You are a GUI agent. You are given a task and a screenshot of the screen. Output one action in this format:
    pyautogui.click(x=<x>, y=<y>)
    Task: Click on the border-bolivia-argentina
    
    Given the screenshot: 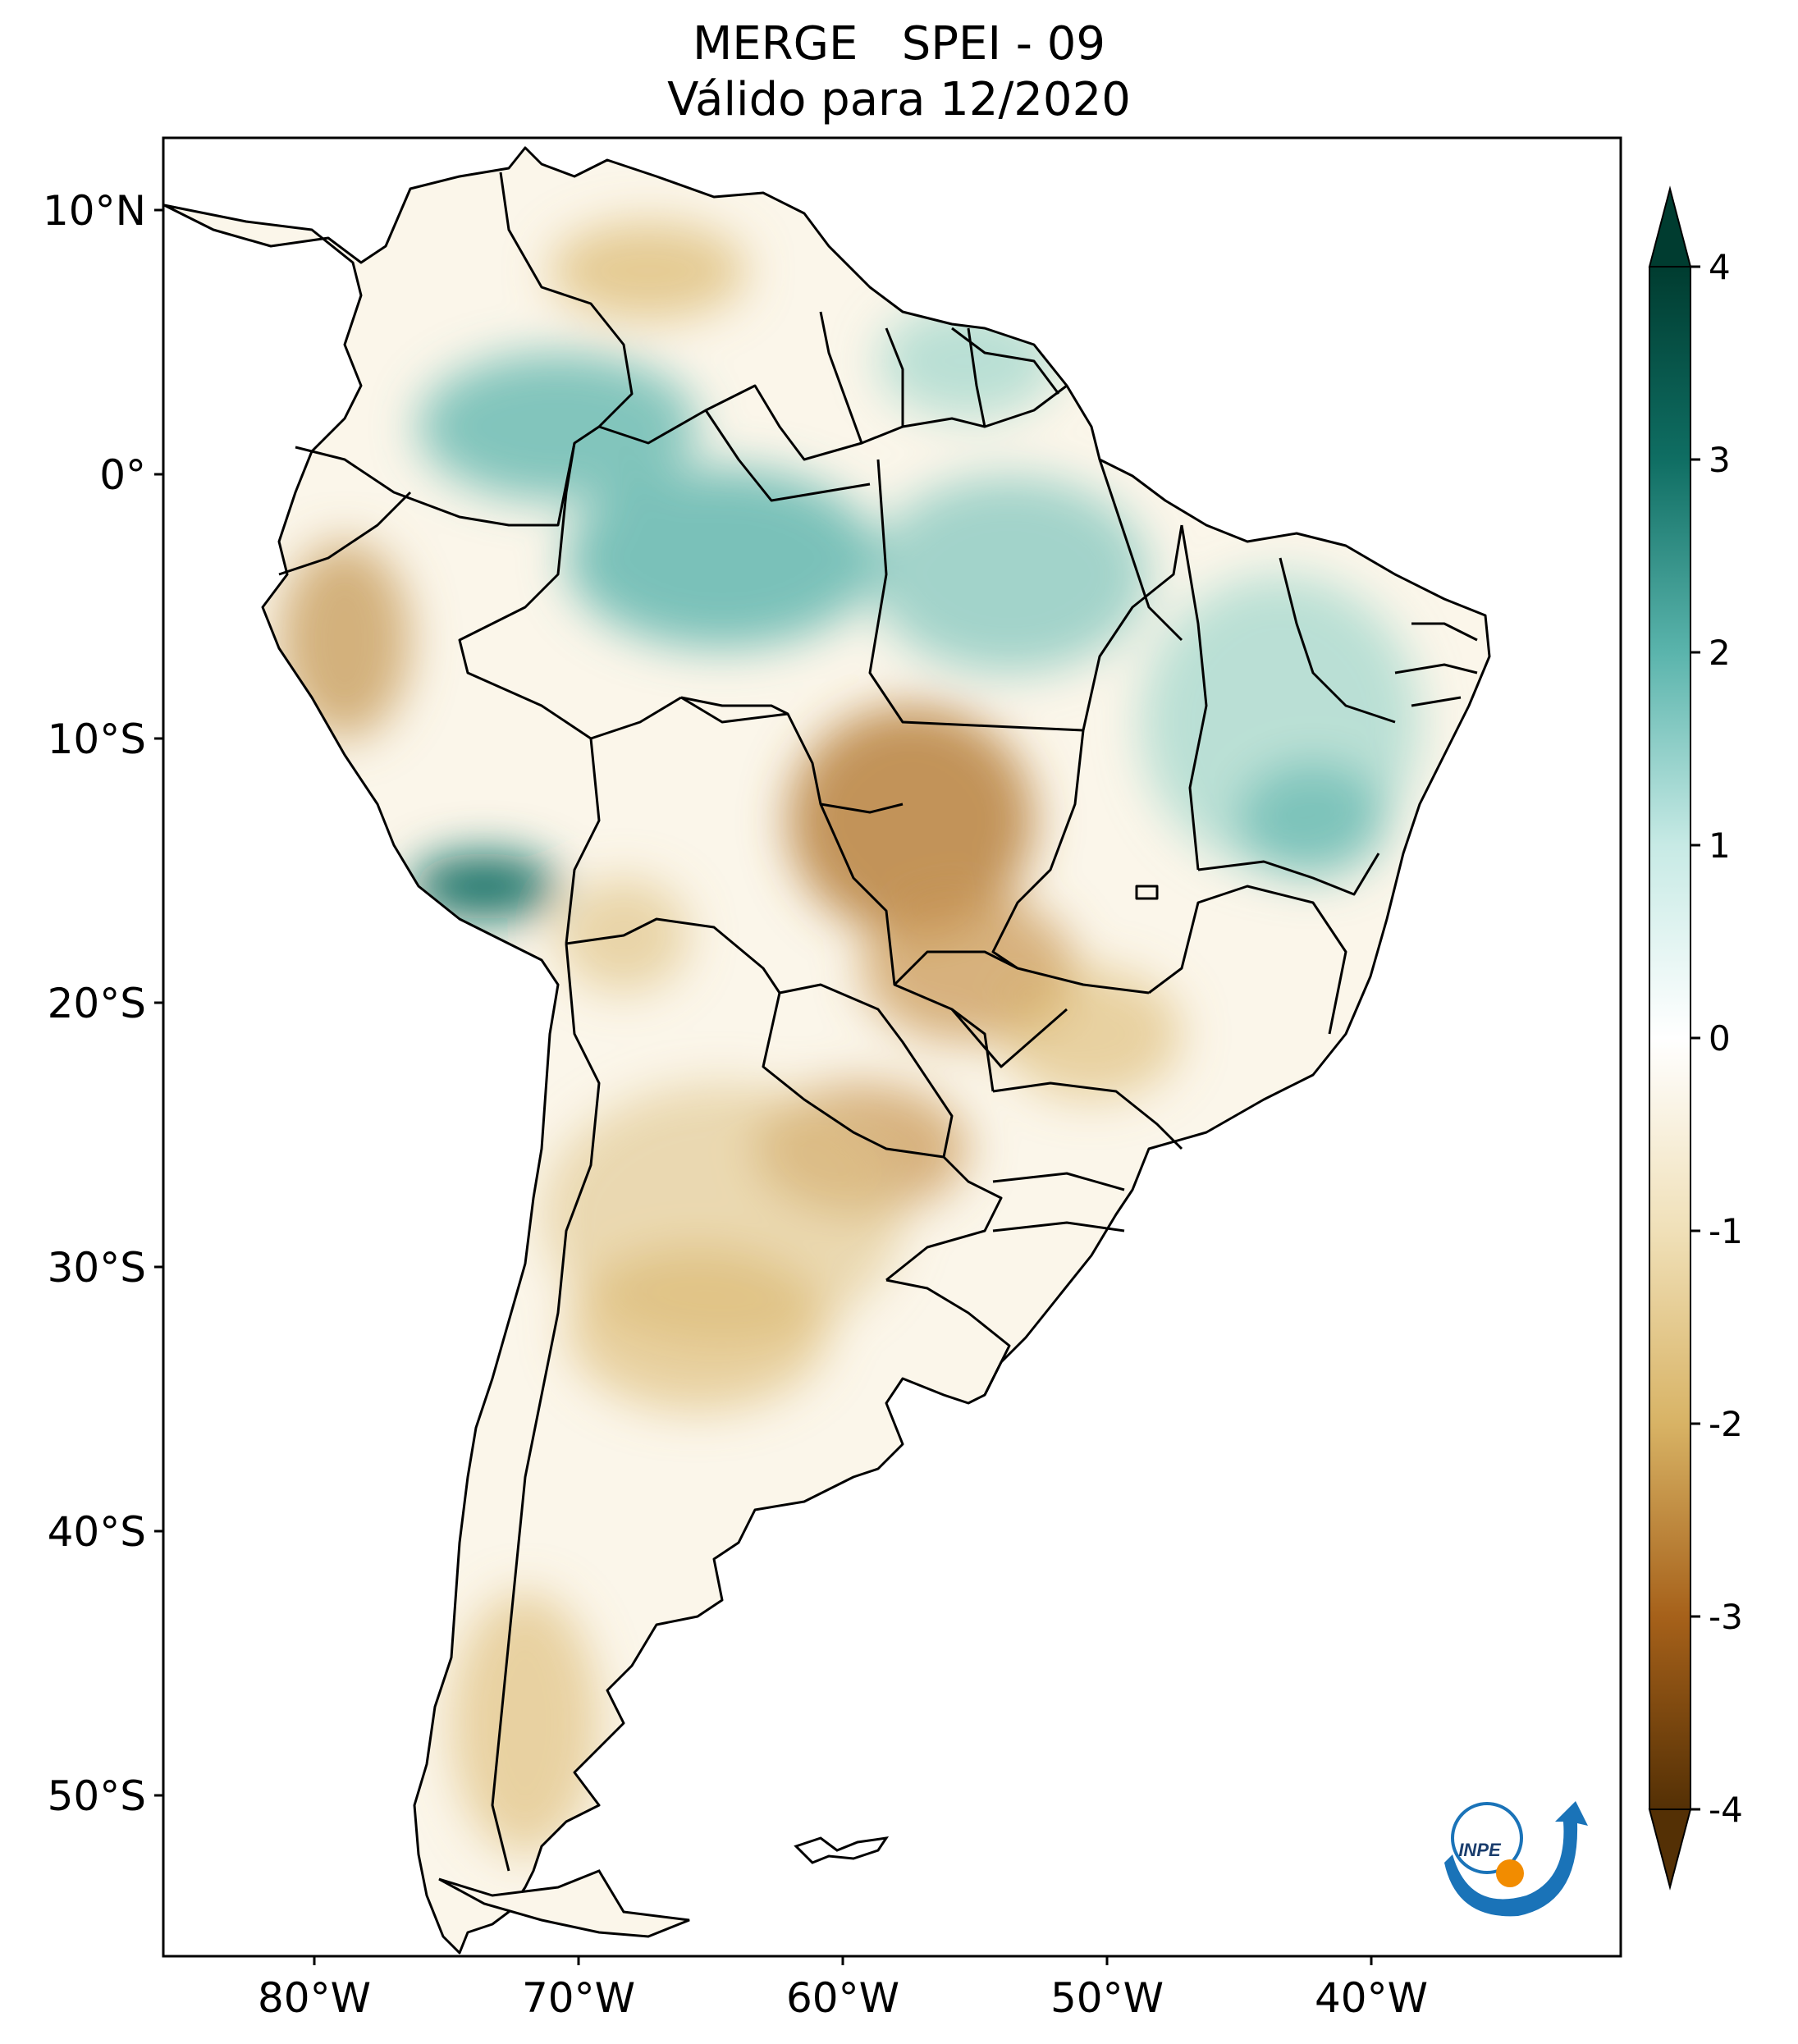 What is the action you would take?
    pyautogui.click(x=673, y=955)
    